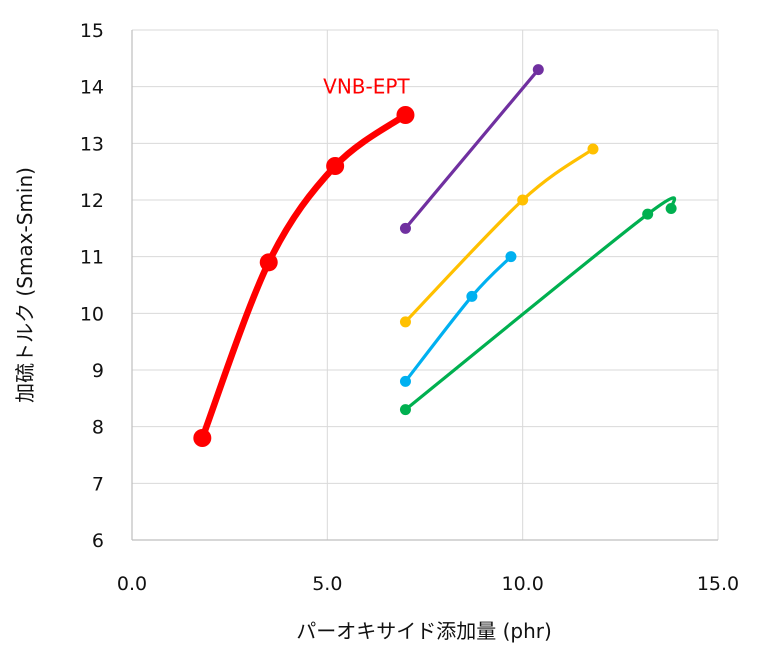 This screenshot has height=658, width=768. What do you see at coordinates (523, 584) in the screenshot?
I see `x-tick-label: 10.0` at bounding box center [523, 584].